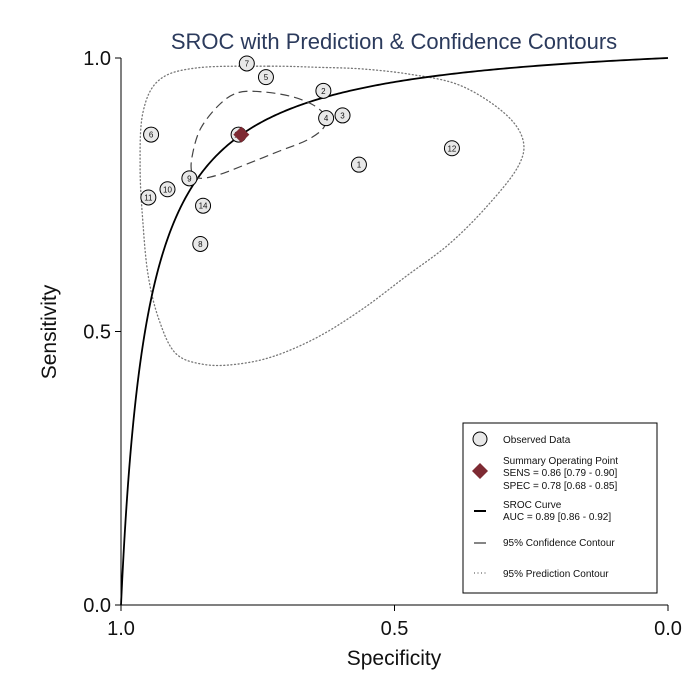  Describe the element at coordinates (560, 461) in the screenshot. I see `legend-summary-title: Summary Operating Point` at that location.